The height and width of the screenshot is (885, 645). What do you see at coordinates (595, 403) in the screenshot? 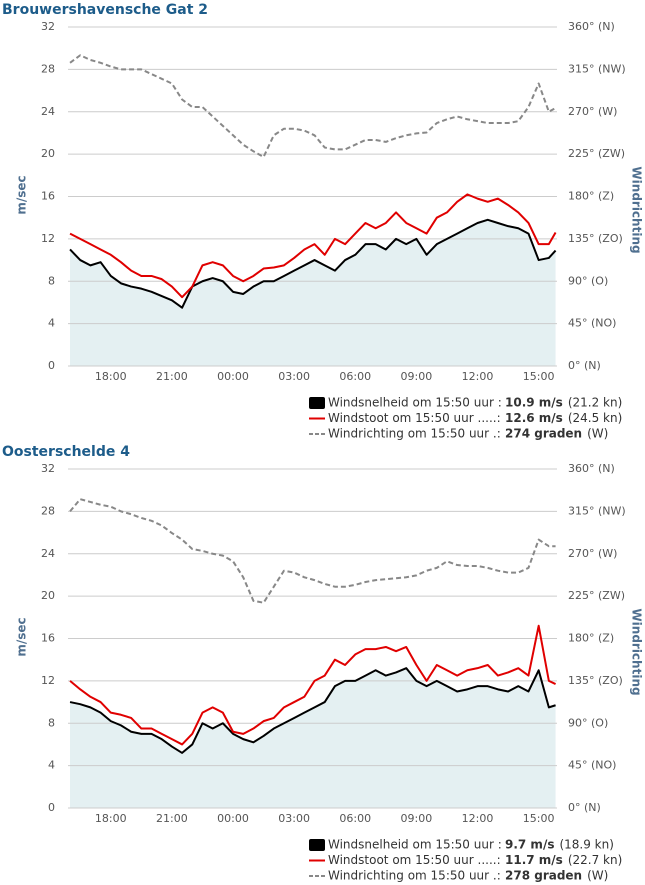
I see `legend-extra: (21.2 kn)` at bounding box center [595, 403].